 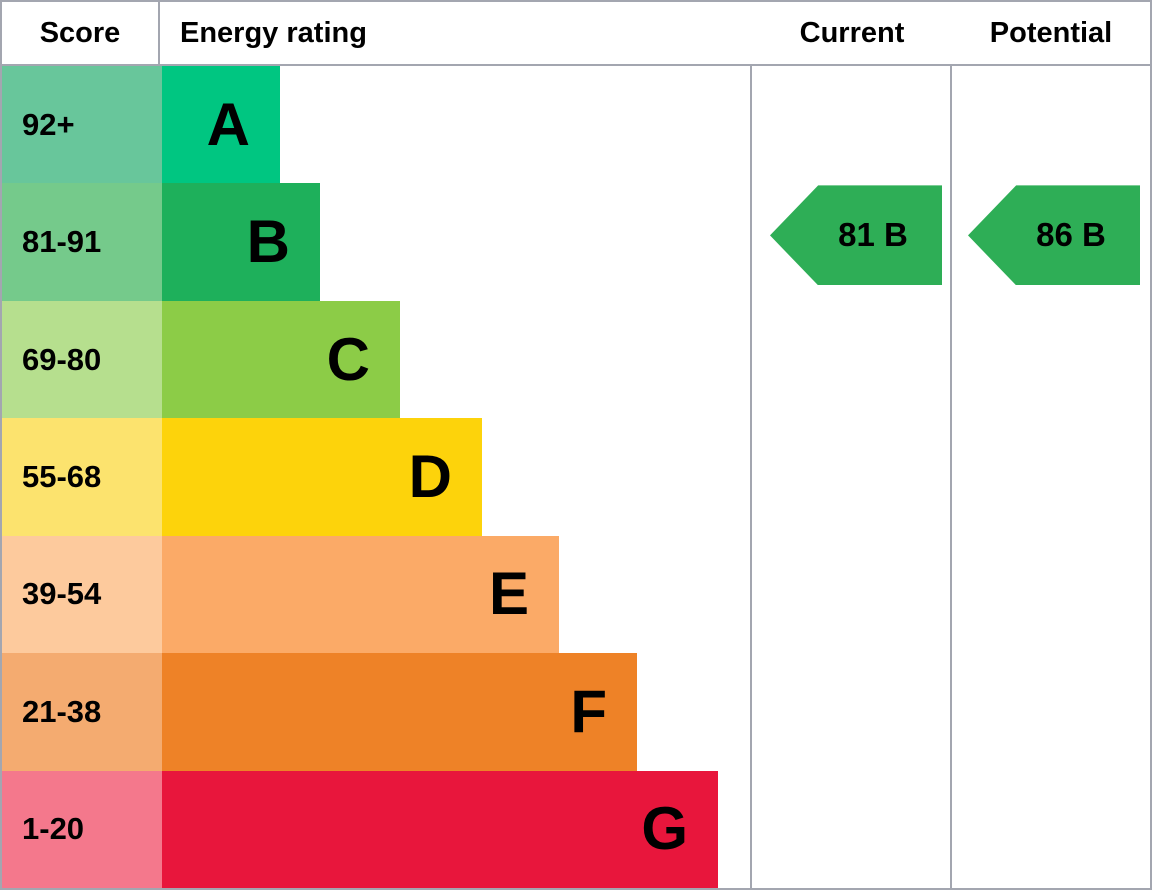 What do you see at coordinates (273, 32) in the screenshot?
I see `header-energy-rating: Energy rating` at bounding box center [273, 32].